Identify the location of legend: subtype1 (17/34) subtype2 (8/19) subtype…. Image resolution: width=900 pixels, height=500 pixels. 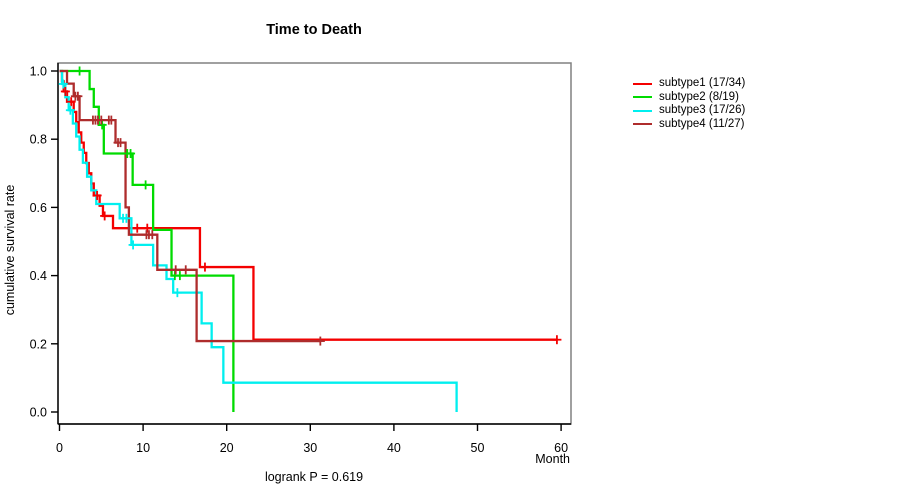
(689, 104).